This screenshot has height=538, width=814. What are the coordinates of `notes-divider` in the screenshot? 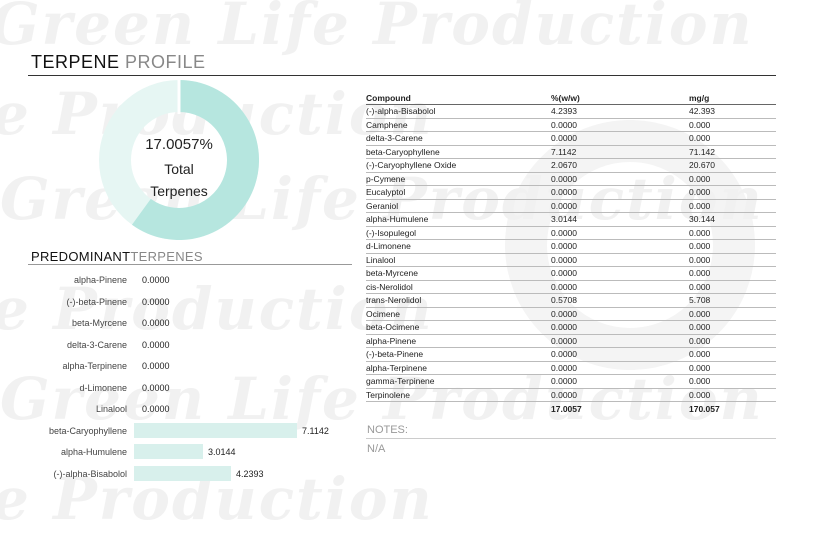 It's located at (571, 438).